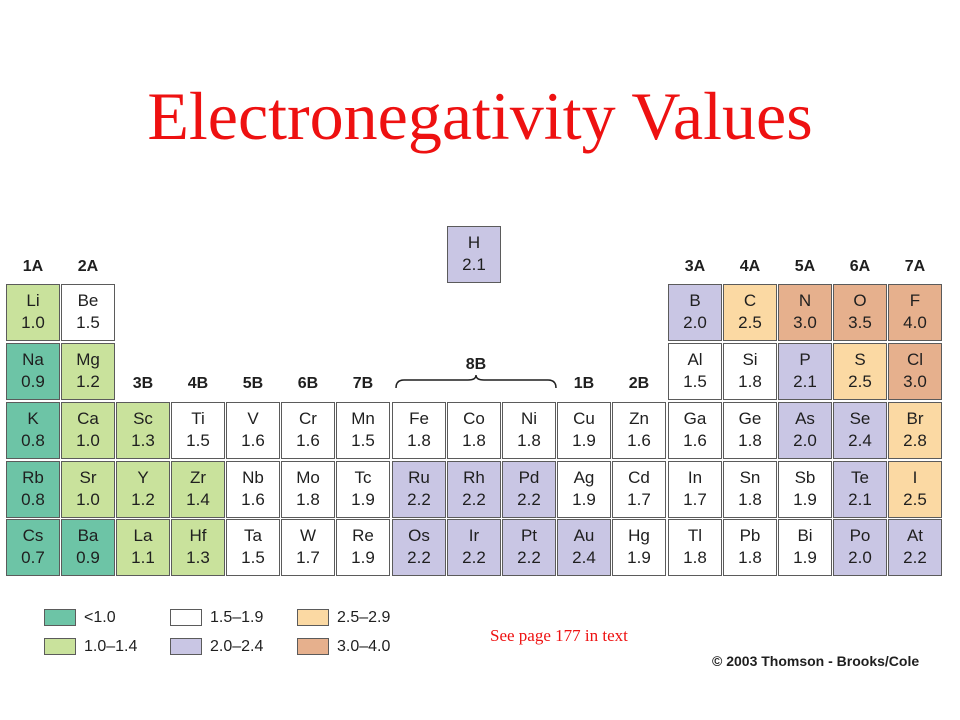  Describe the element at coordinates (639, 418) in the screenshot. I see `element-symbol: Zn` at that location.